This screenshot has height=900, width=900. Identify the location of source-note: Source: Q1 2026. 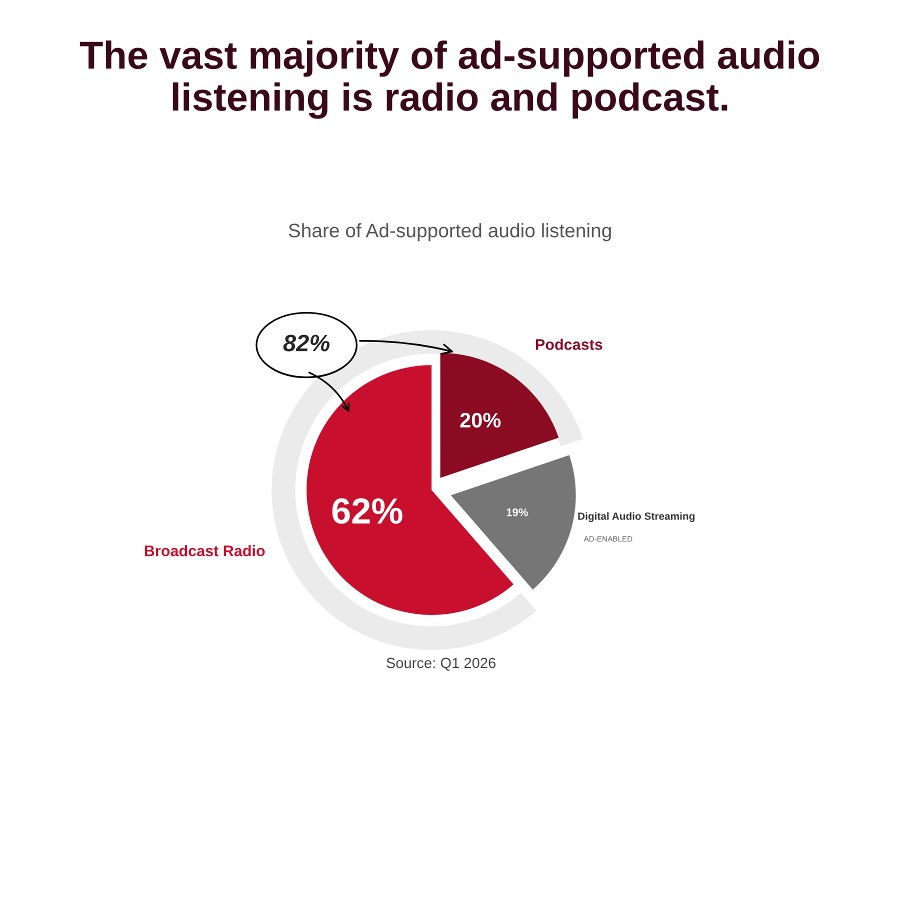
(441, 664).